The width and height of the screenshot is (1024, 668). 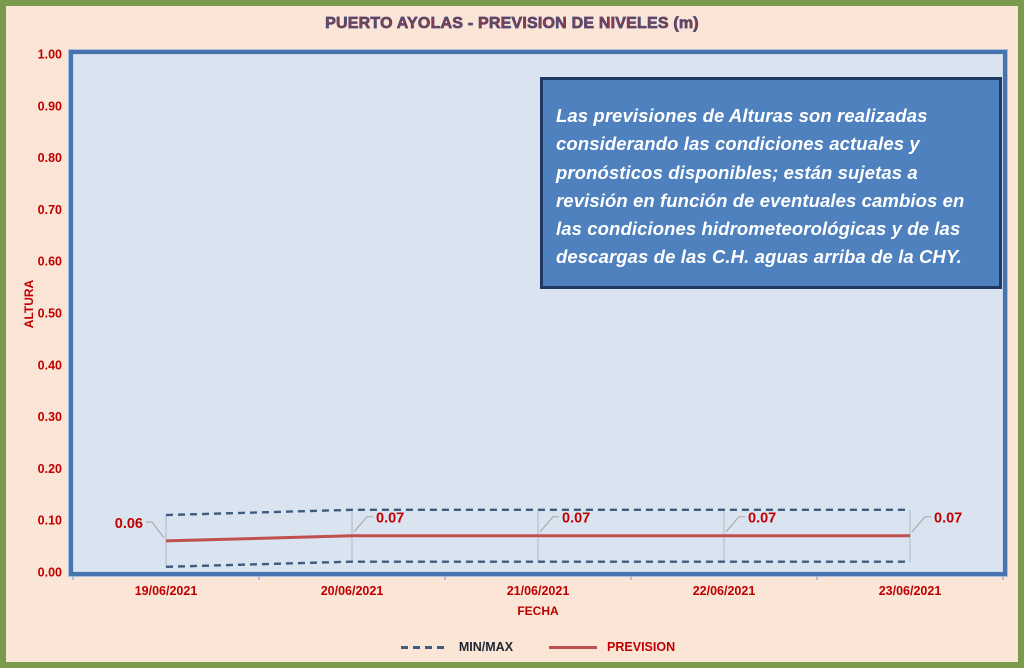 What do you see at coordinates (50, 521) in the screenshot?
I see `y-tick-label: 0.10` at bounding box center [50, 521].